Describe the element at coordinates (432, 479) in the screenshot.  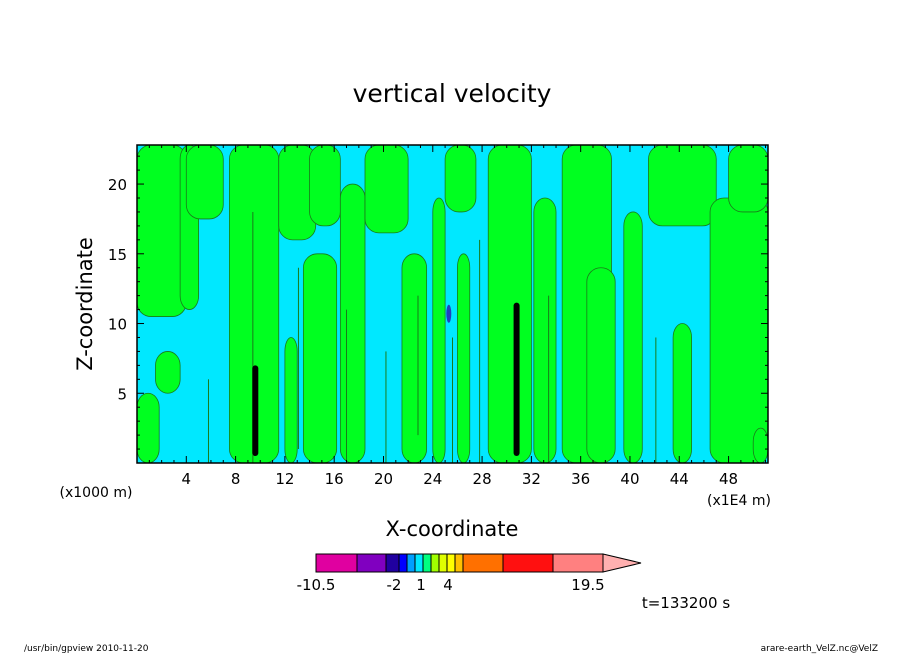
I see `x-tick-label: 24` at that location.